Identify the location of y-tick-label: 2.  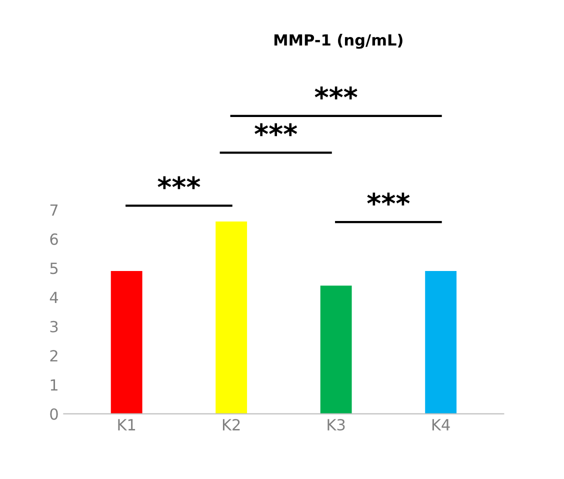
(54, 356).